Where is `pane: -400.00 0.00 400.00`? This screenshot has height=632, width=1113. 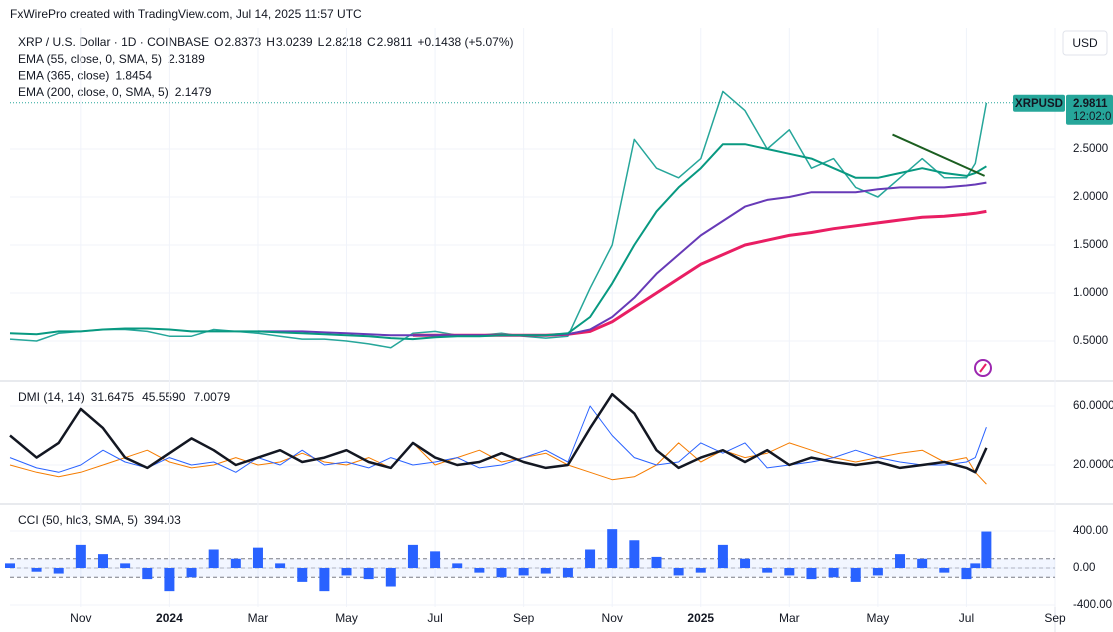
pane: -400.00 0.00 400.00 is located at coordinates (558, 568).